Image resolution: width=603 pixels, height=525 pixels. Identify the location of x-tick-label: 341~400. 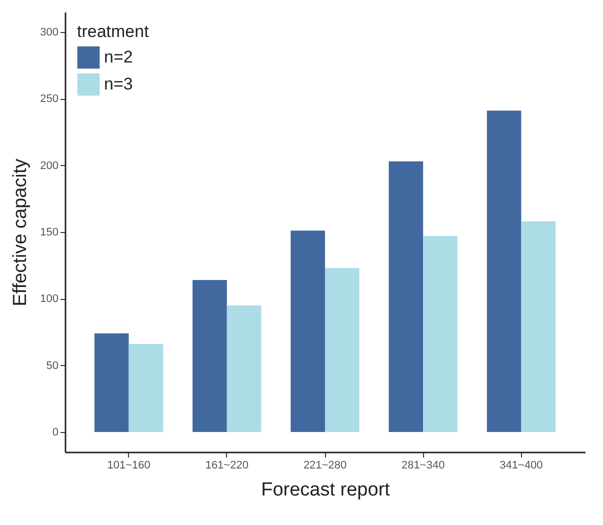
(521, 466).